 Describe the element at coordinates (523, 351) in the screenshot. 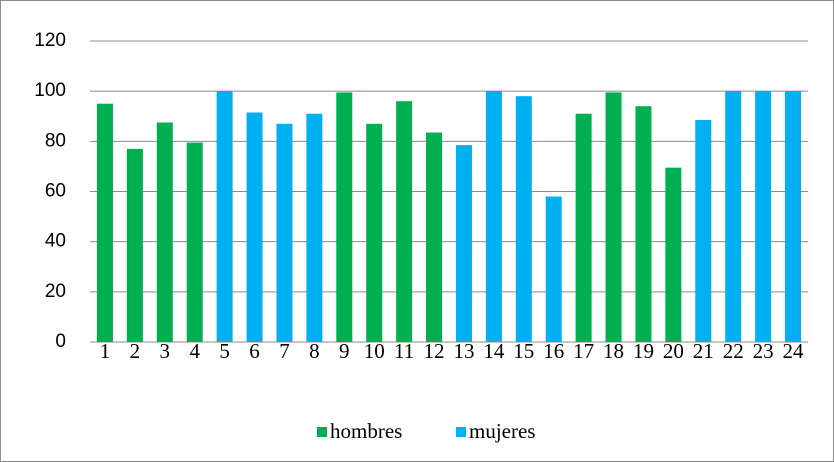

I see `x-tick-label: 15` at that location.